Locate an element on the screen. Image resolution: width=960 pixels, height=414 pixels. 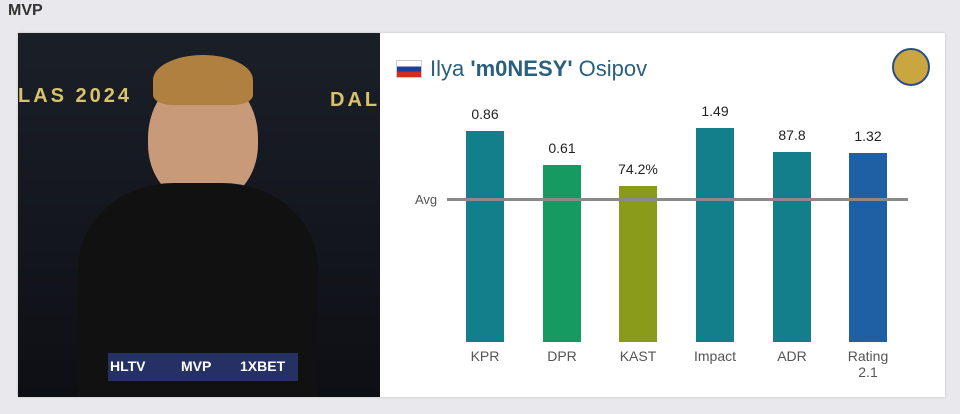
badge: MVP is located at coordinates (196, 366).